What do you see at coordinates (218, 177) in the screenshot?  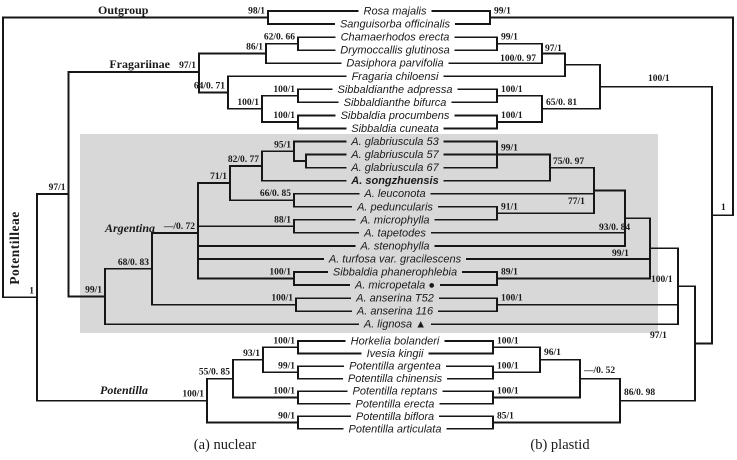 I see `support-value: 71/1` at bounding box center [218, 177].